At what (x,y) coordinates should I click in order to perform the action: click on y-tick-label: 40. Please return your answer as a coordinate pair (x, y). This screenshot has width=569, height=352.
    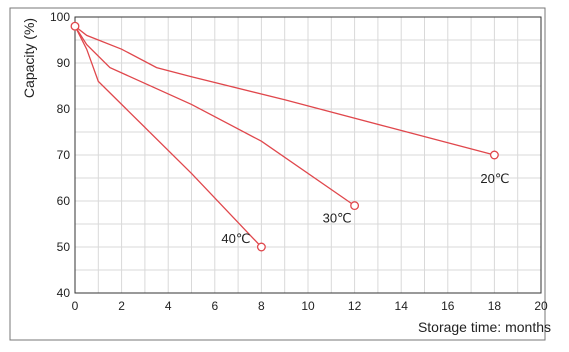
    Looking at the image, I should click on (64, 293).